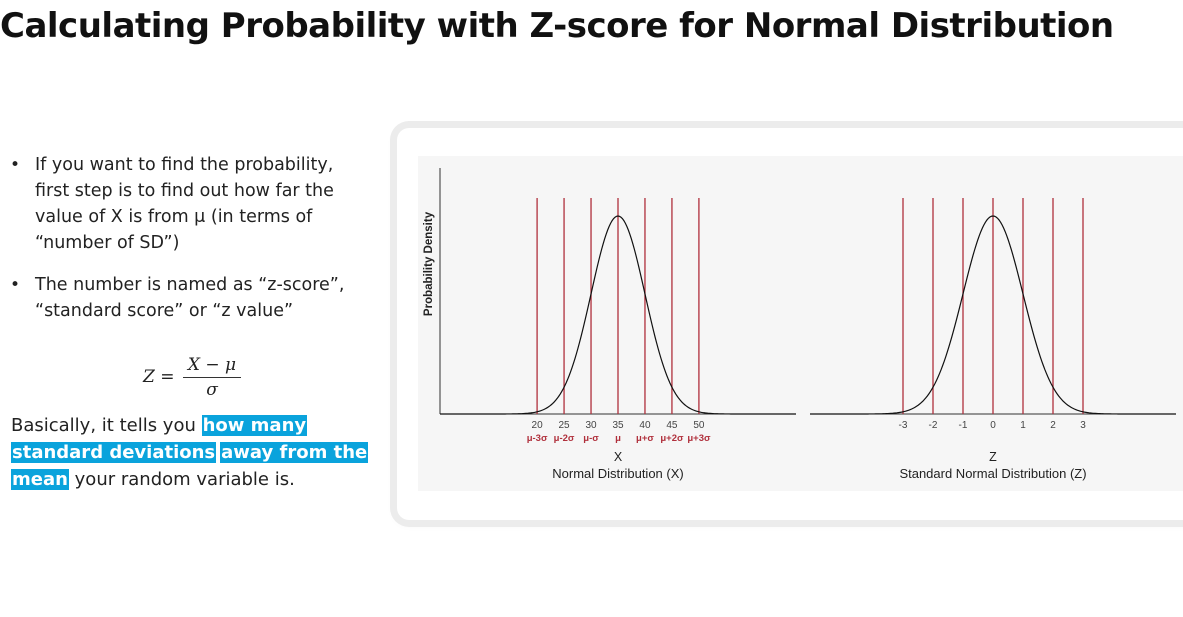  I want to click on chart-caption-1: Normal Distribution (X), so click(617, 473).